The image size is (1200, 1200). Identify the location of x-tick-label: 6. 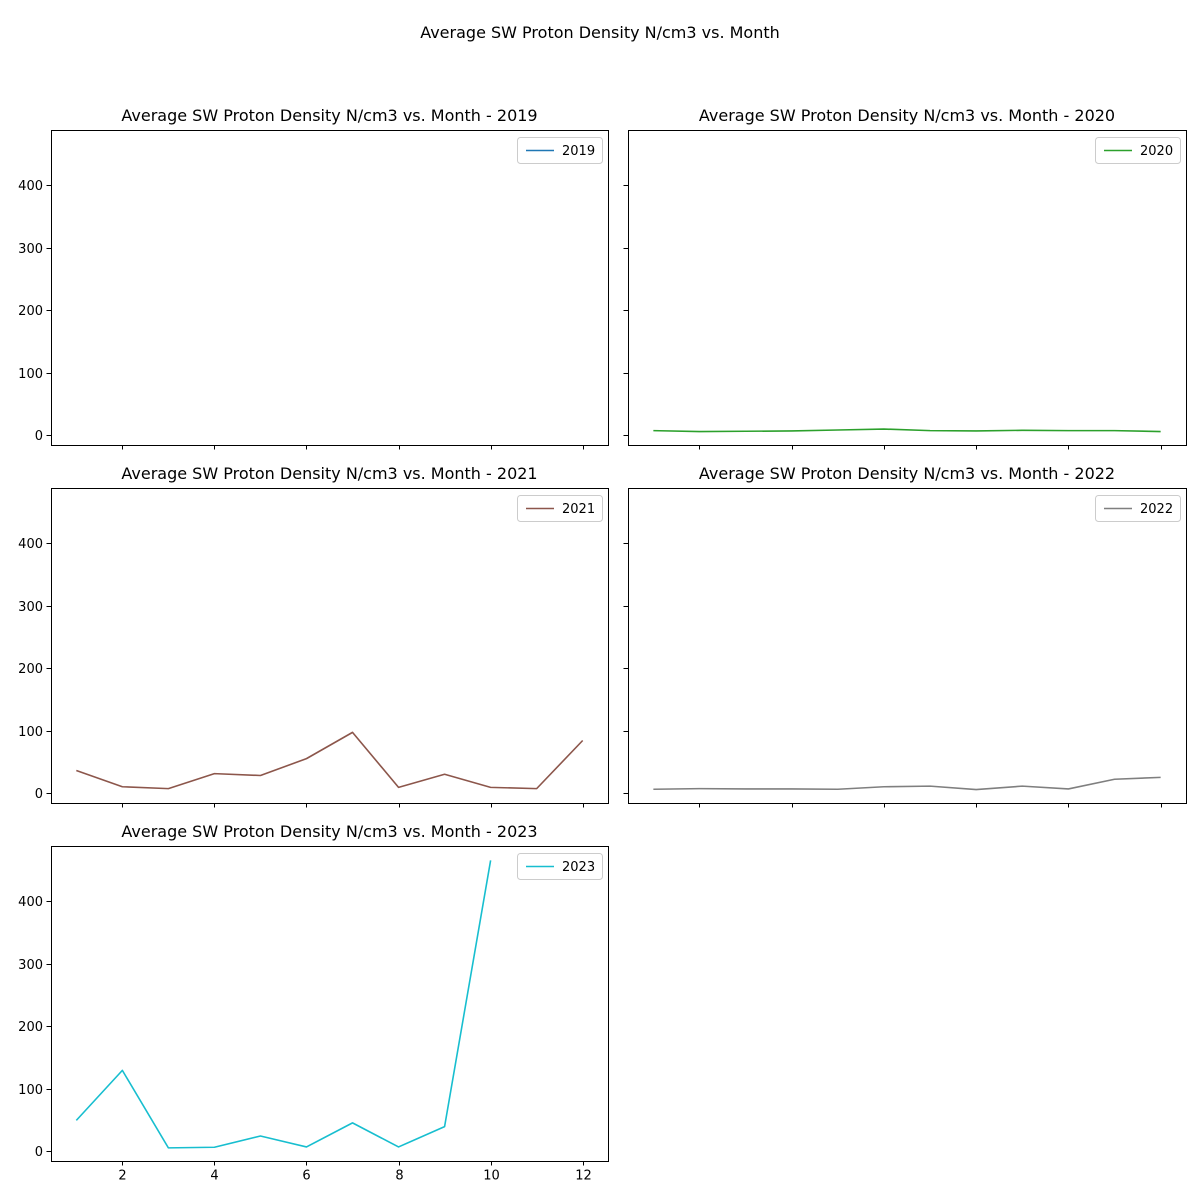
(306, 1176).